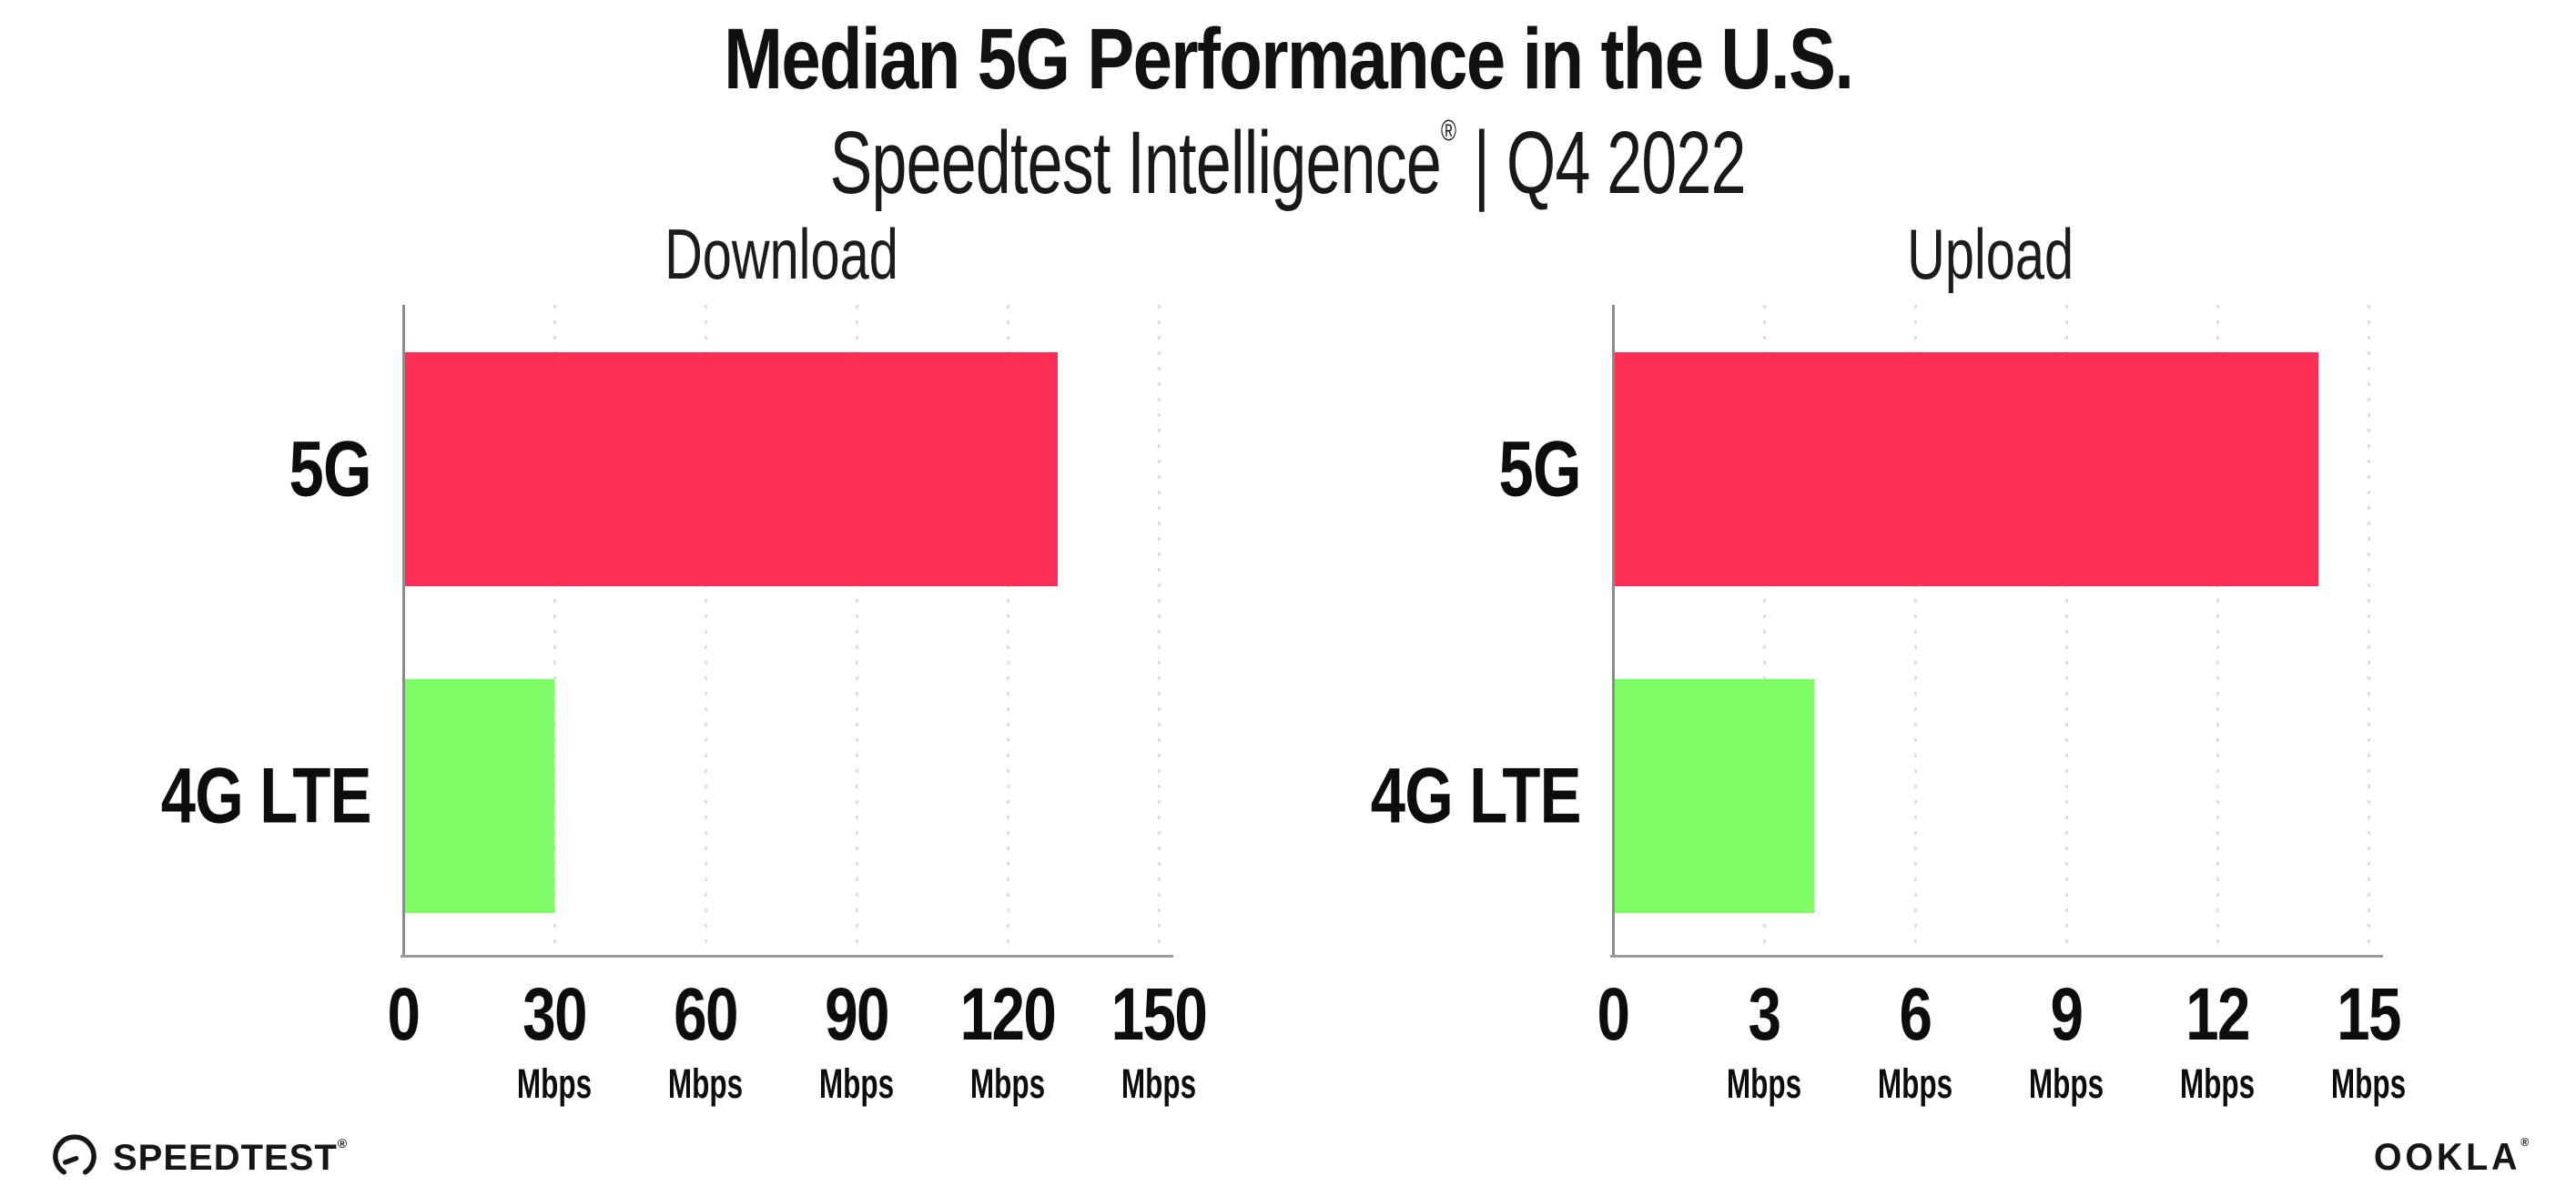 The height and width of the screenshot is (1197, 2576). What do you see at coordinates (1613, 630) in the screenshot?
I see `upload-y-axis` at bounding box center [1613, 630].